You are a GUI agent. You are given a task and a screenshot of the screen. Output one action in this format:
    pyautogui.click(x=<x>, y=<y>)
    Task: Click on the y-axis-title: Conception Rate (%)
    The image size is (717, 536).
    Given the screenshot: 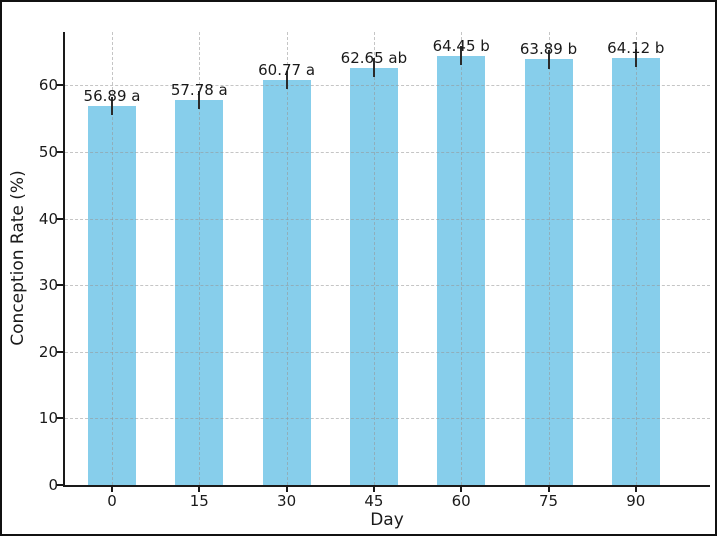 What is the action you would take?
    pyautogui.click(x=18, y=258)
    